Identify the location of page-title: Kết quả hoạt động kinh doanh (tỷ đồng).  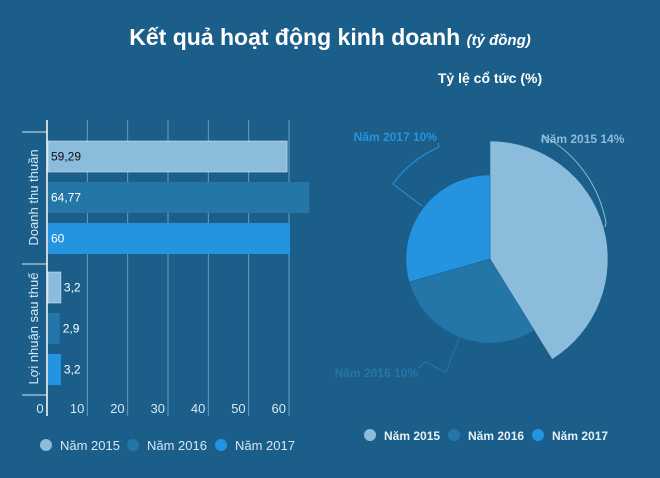
(330, 37).